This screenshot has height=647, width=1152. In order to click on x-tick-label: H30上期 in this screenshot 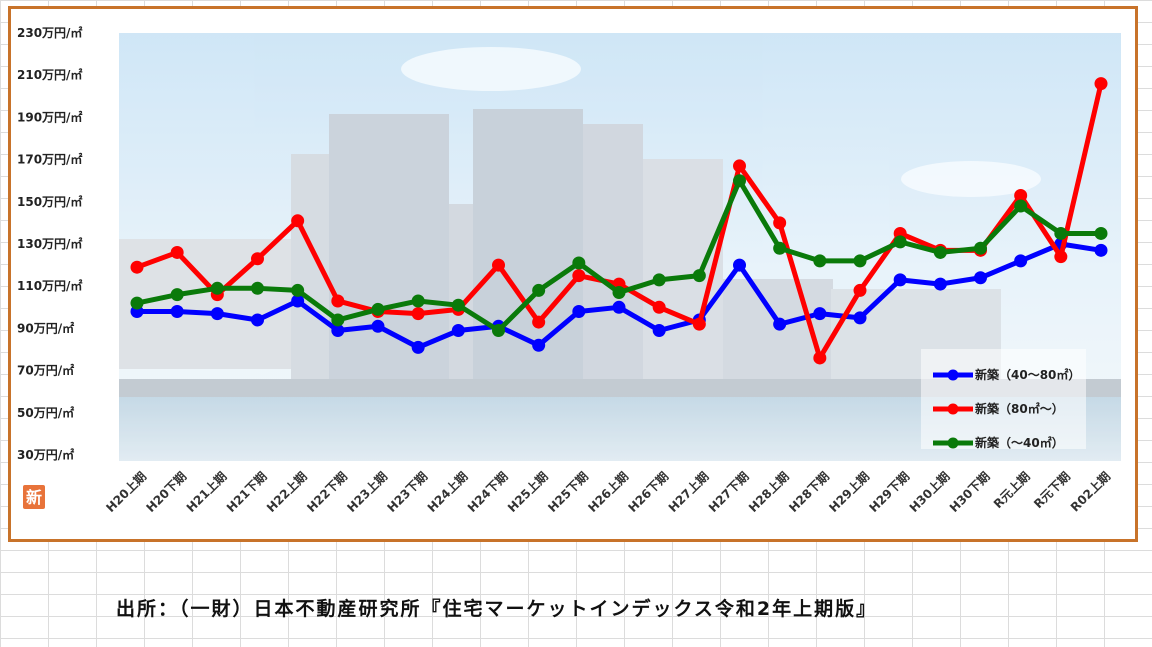, I will do `click(929, 492)`.